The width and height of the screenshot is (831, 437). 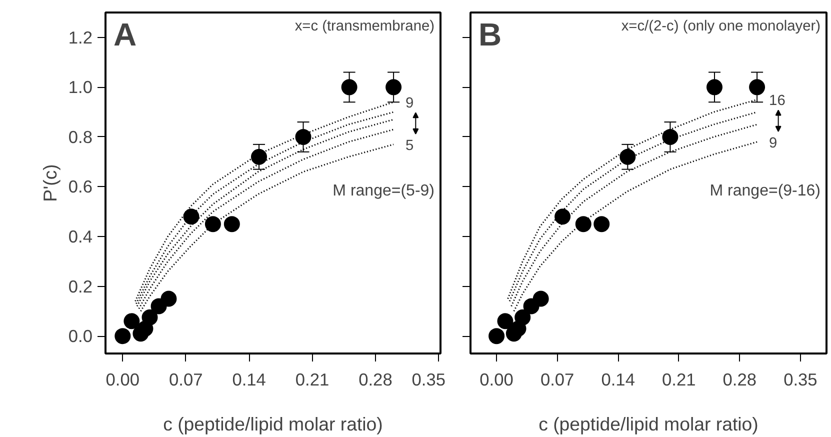 What do you see at coordinates (80, 236) in the screenshot?
I see `y-tick-label: 0.4` at bounding box center [80, 236].